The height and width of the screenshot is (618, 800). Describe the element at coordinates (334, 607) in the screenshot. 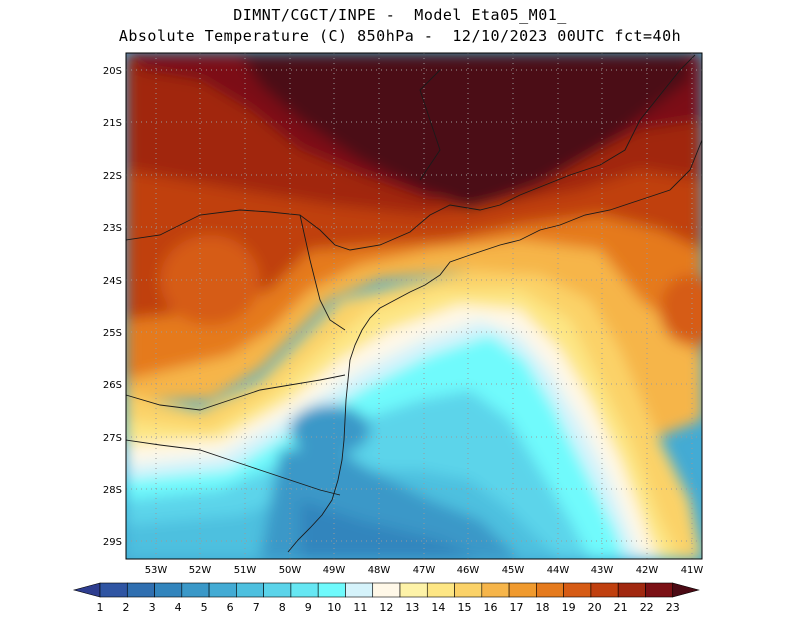

I see `colorbar-label: 10` at that location.